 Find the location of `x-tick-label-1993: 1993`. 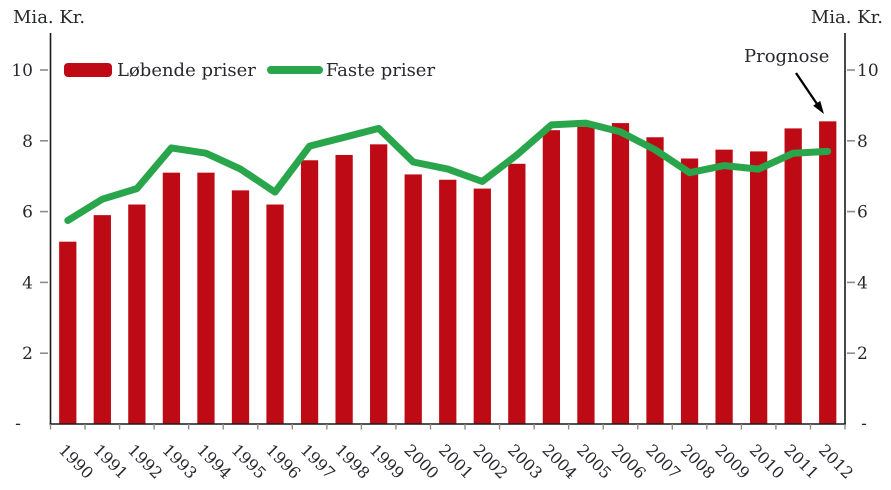

x-tick-label-1993: 1993 is located at coordinates (180, 461).